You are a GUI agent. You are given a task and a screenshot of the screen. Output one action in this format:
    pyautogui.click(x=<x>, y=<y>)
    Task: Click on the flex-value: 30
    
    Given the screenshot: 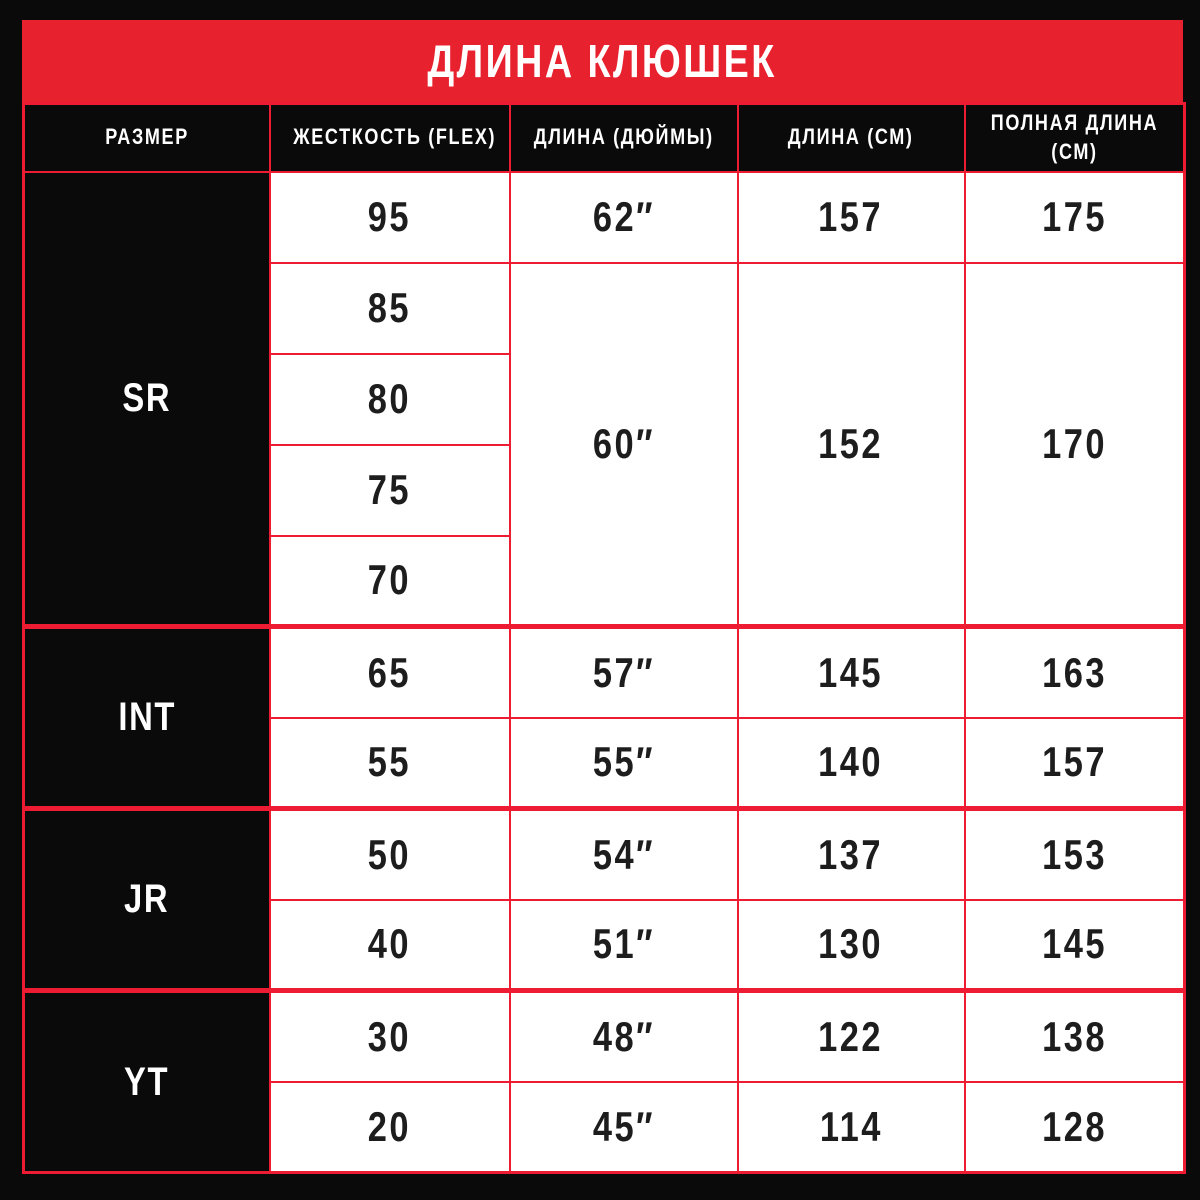 What is the action you would take?
    pyautogui.click(x=389, y=1036)
    